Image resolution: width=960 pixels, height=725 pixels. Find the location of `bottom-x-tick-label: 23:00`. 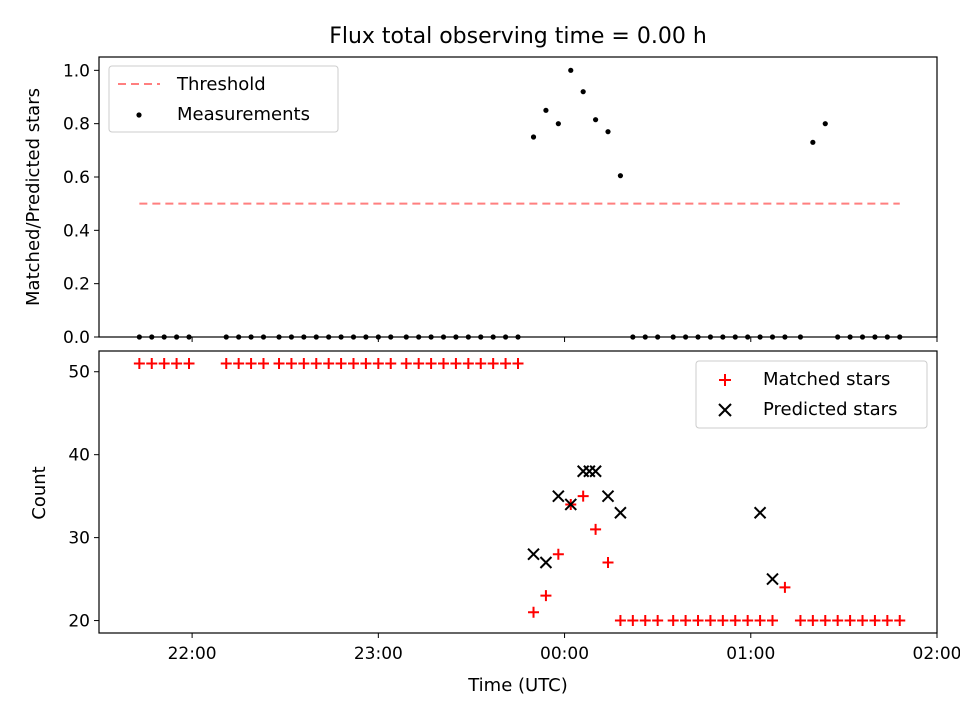

bottom-x-tick-label: 23:00 is located at coordinates (378, 654).